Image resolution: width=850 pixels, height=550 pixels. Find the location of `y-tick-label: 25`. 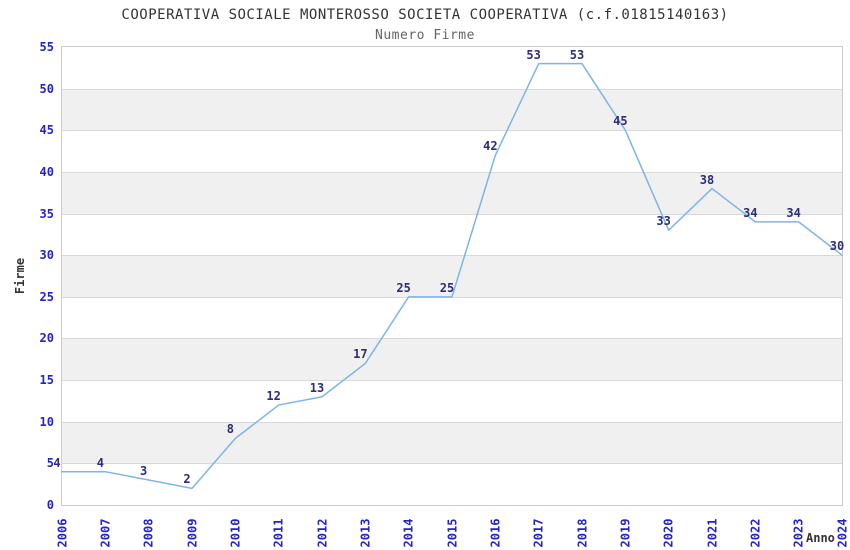

y-tick-label: 25 is located at coordinates (46, 296).